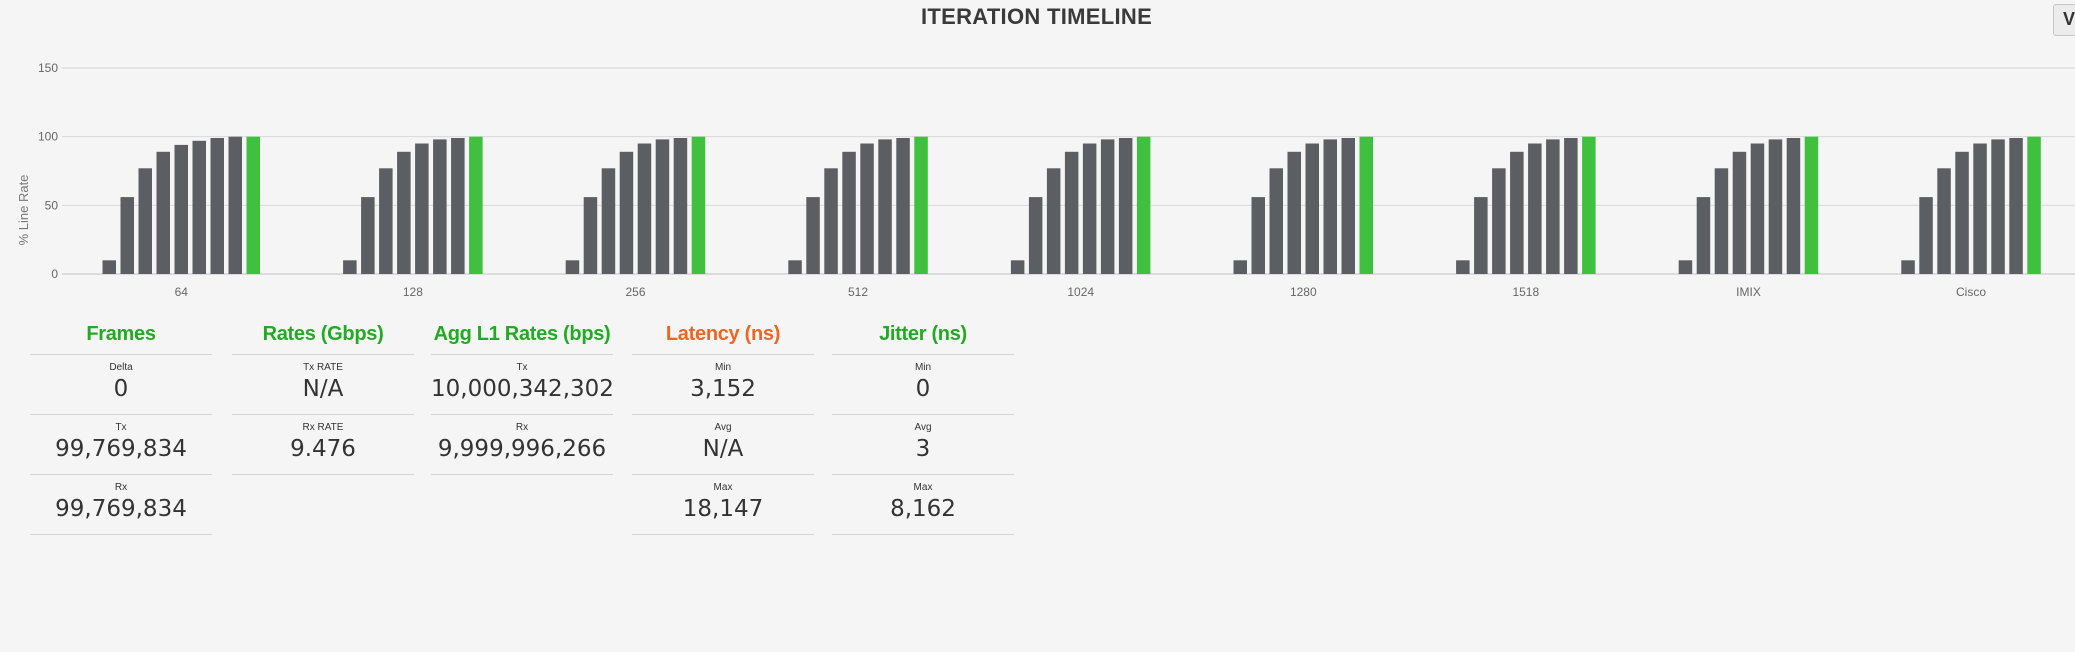  Describe the element at coordinates (121, 425) in the screenshot. I see `frames-panel: Frames Delta 0 Tx 99,769,834 Rx 99,769,834` at that location.